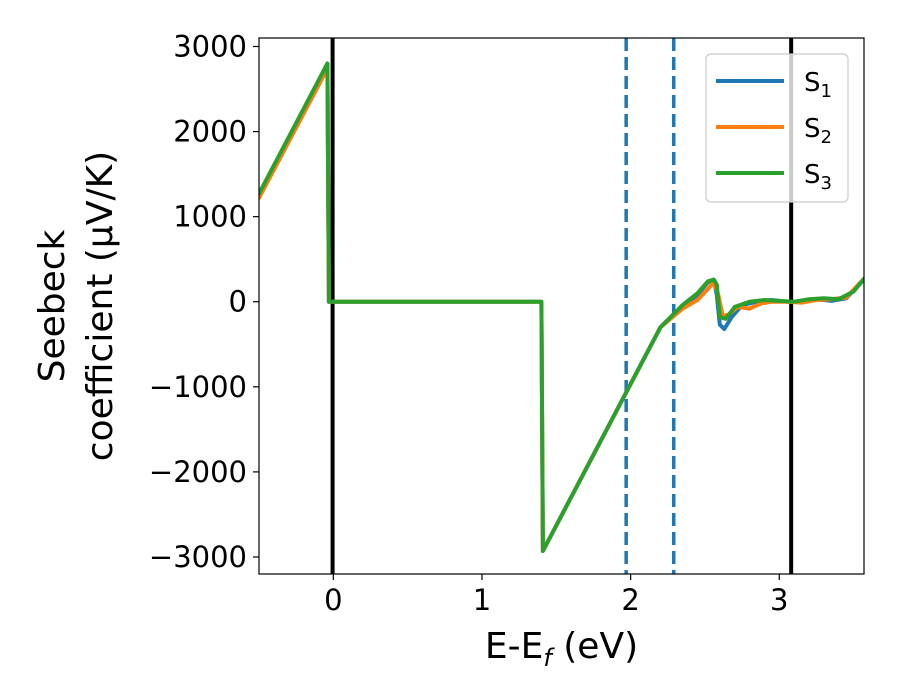 The width and height of the screenshot is (900, 700). I want to click on y-axis-label-line: Seebeck, so click(52, 305).